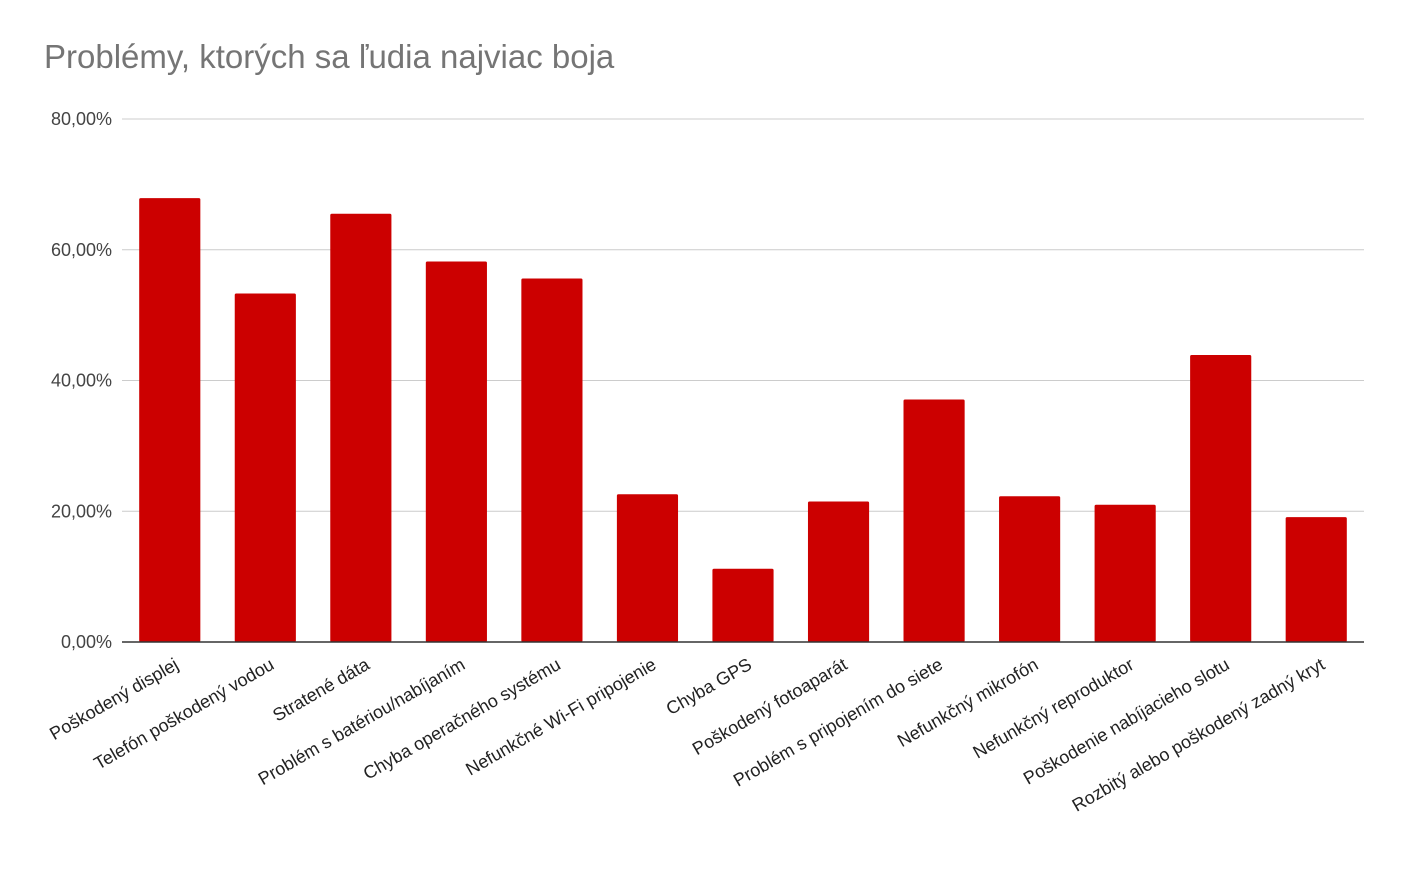  Describe the element at coordinates (86, 642) in the screenshot. I see `y-tick-label: 0,00%` at that location.